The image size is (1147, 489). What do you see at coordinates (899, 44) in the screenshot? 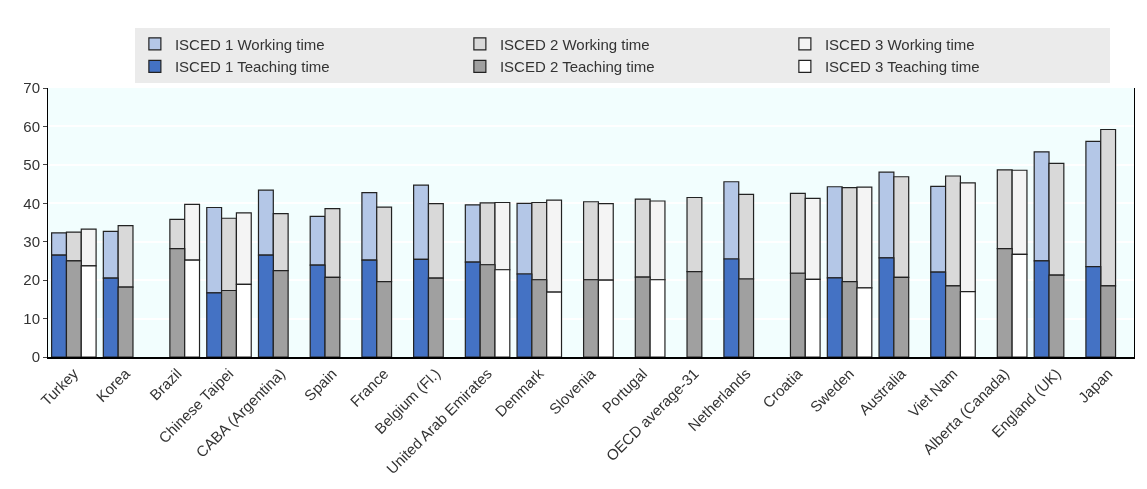
I see `legend-label: ISCED 3 Working time` at bounding box center [899, 44].